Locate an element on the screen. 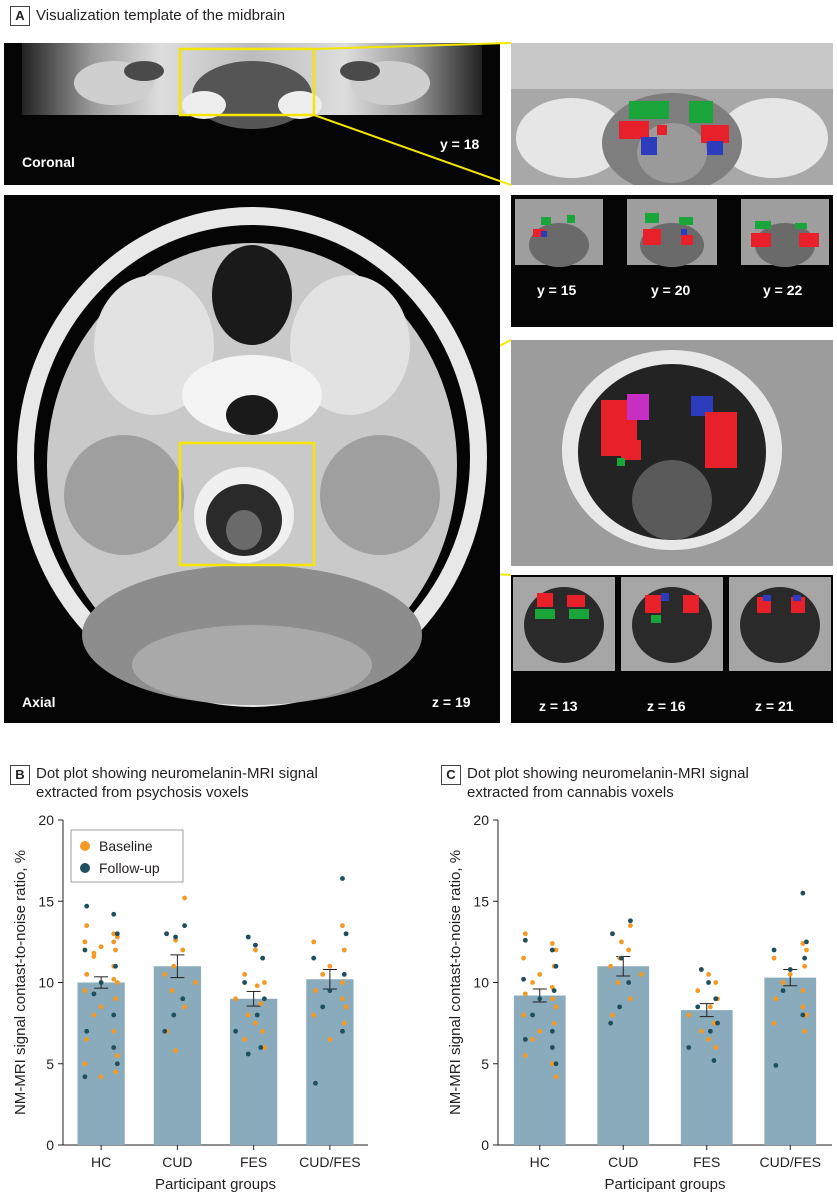  axial-small-insets: z = 13 z = 16 z = 21 is located at coordinates (672, 649).